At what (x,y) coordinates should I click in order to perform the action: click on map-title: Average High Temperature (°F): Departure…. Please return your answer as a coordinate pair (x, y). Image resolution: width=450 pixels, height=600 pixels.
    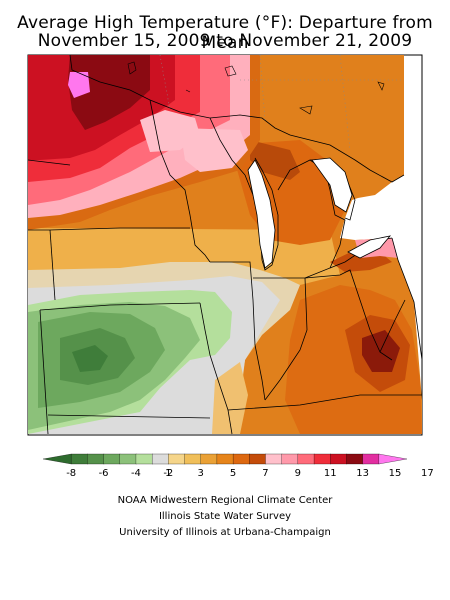
    Looking at the image, I should click on (225, 33).